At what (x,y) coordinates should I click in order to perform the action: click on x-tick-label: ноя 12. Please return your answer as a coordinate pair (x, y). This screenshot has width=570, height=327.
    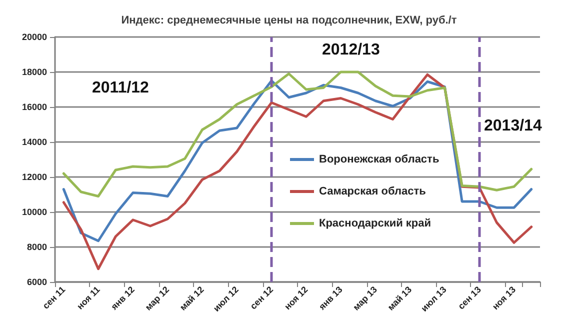
    Looking at the image, I should click on (296, 298).